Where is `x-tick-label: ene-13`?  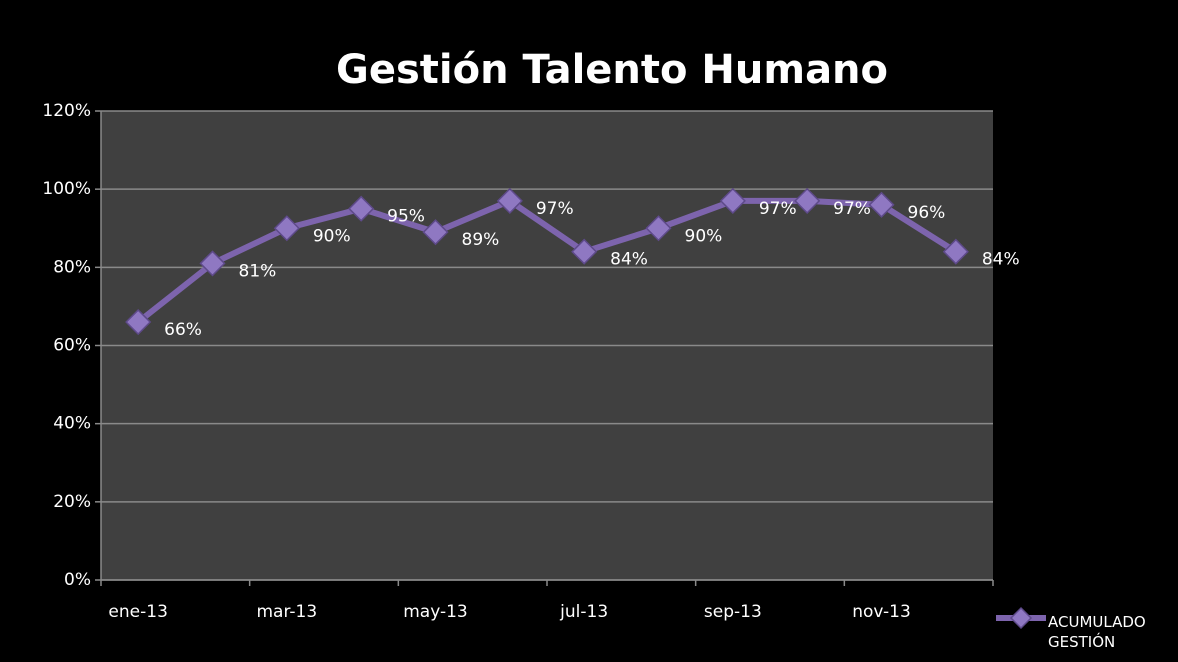
x-tick-label: ene-13 is located at coordinates (137, 612).